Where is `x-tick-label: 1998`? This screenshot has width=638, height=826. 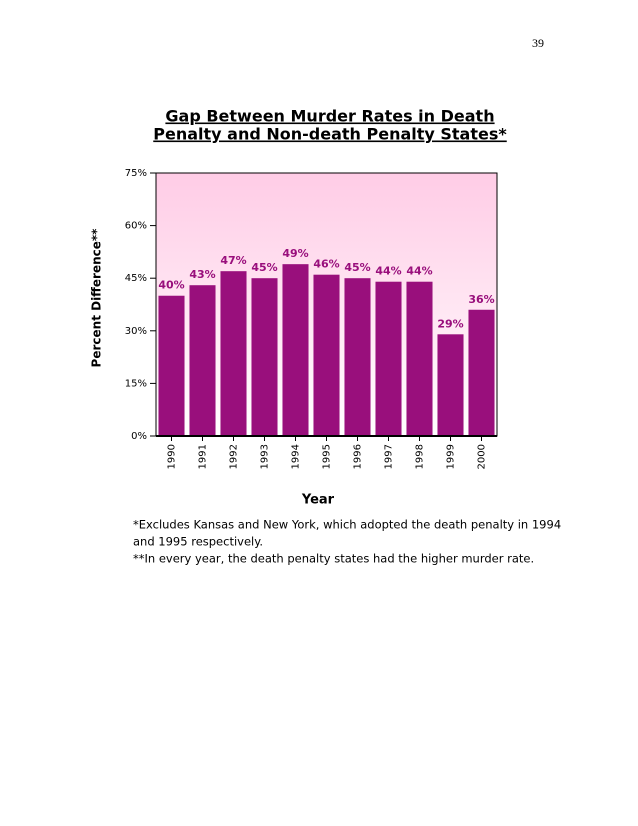 x-tick-label: 1998 is located at coordinates (420, 456).